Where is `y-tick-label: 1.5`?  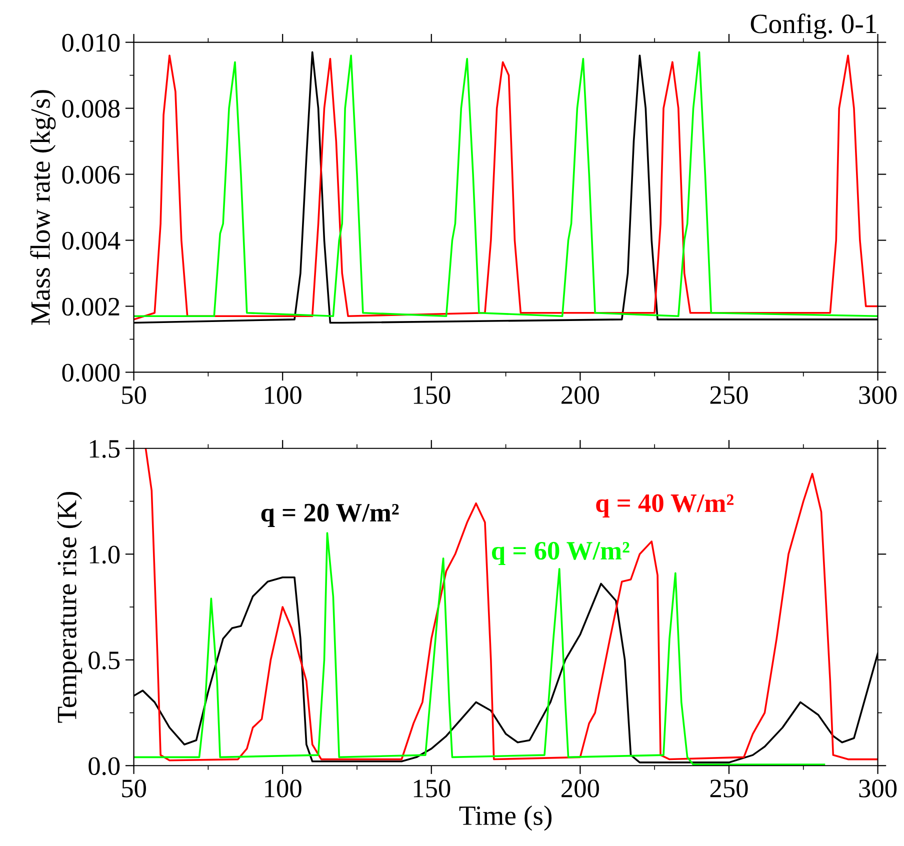
y-tick-label: 1.5 is located at coordinates (105, 449).